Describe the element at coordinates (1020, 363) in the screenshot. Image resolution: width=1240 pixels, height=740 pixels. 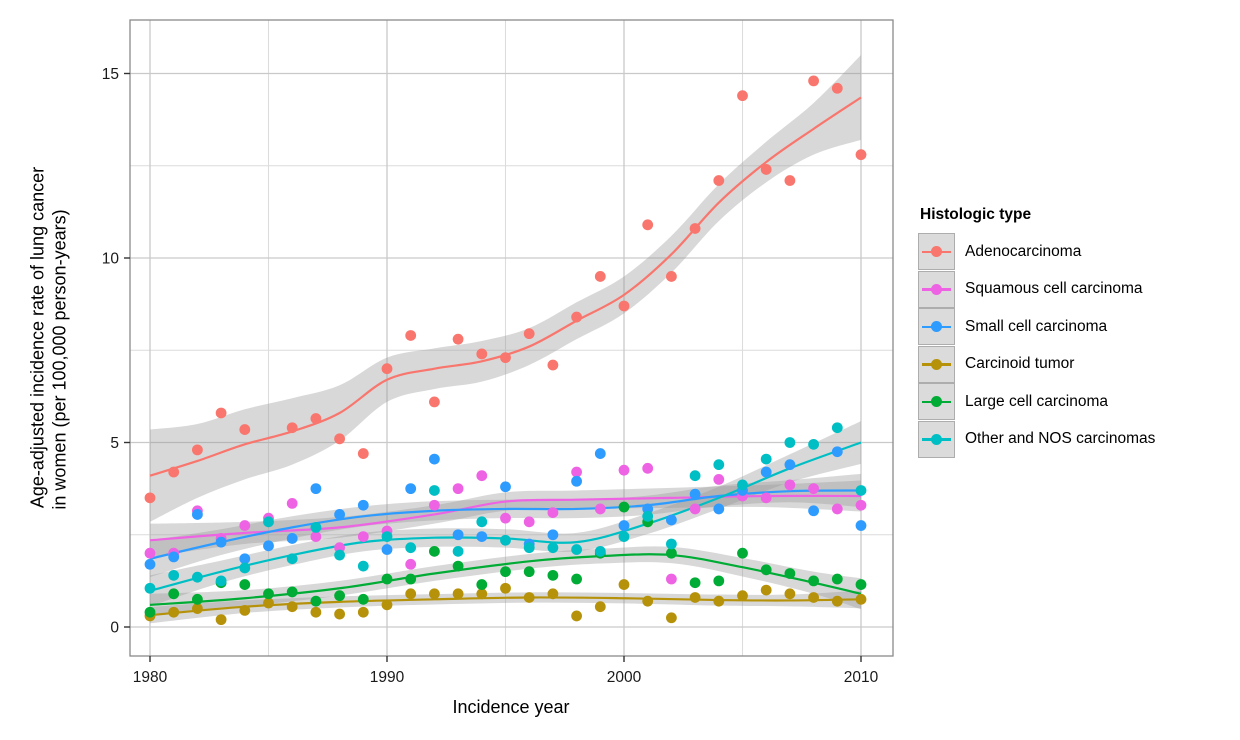
I see `legend-label: Carcinoid tumor` at that location.